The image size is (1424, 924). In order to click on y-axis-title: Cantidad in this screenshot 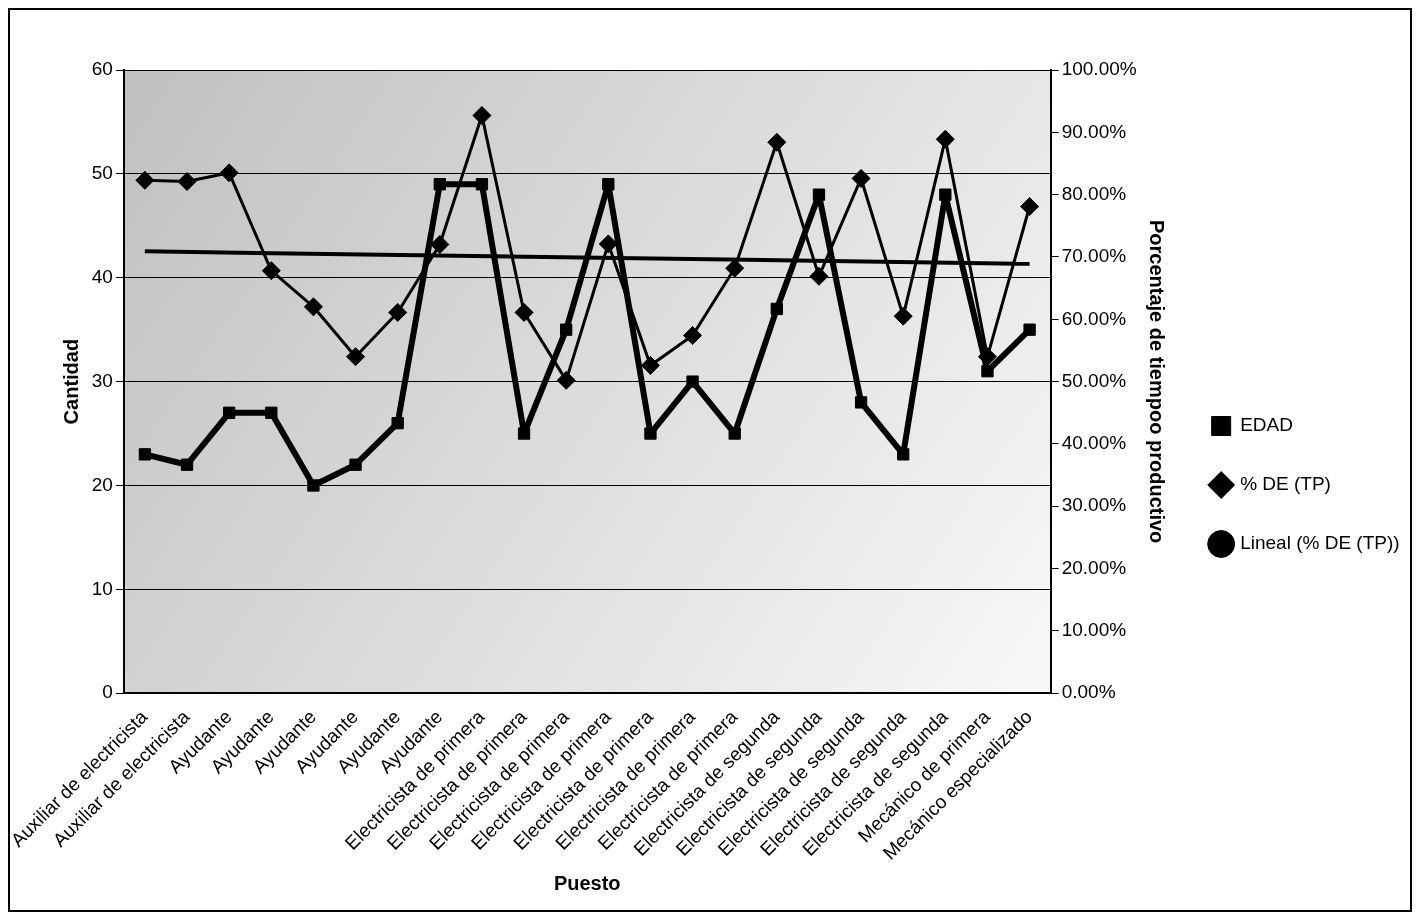, I will do `click(71, 381)`.